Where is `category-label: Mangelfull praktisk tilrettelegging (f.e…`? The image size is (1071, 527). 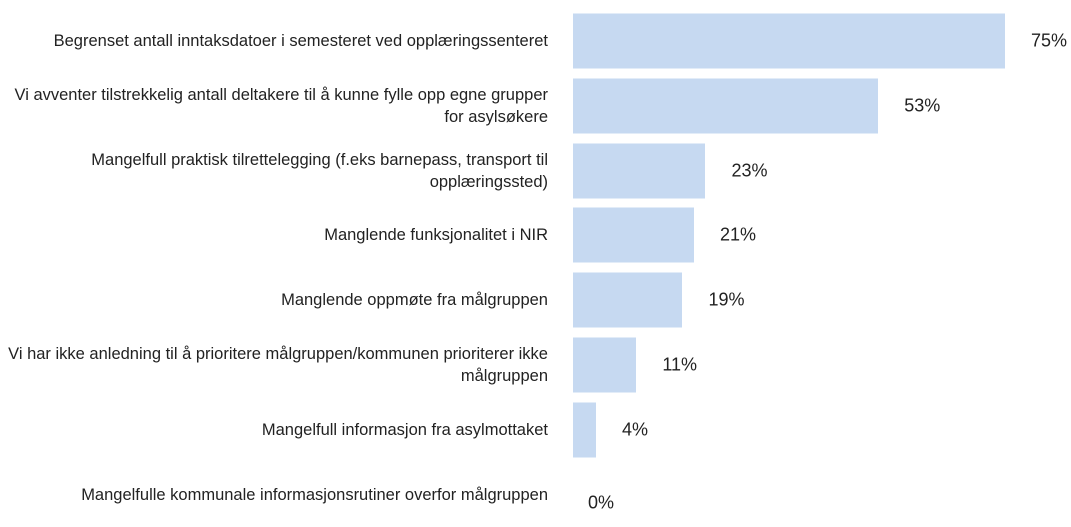
category-label: Mangelfull praktisk tilrettelegging (f.e… is located at coordinates (319, 170).